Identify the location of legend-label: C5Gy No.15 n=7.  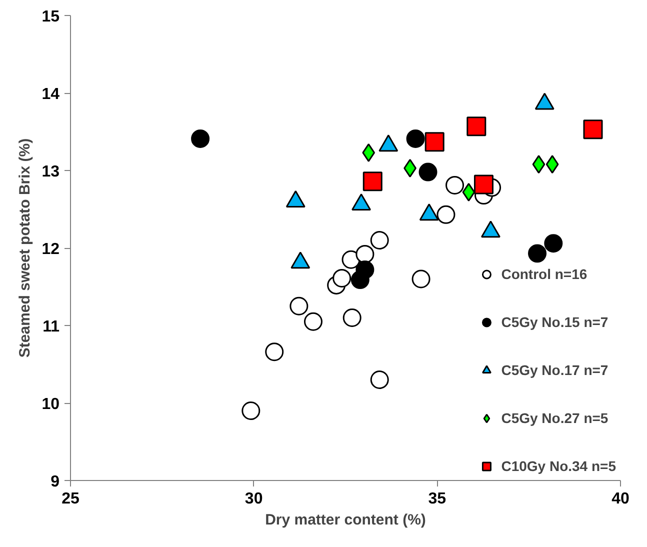
(554, 322).